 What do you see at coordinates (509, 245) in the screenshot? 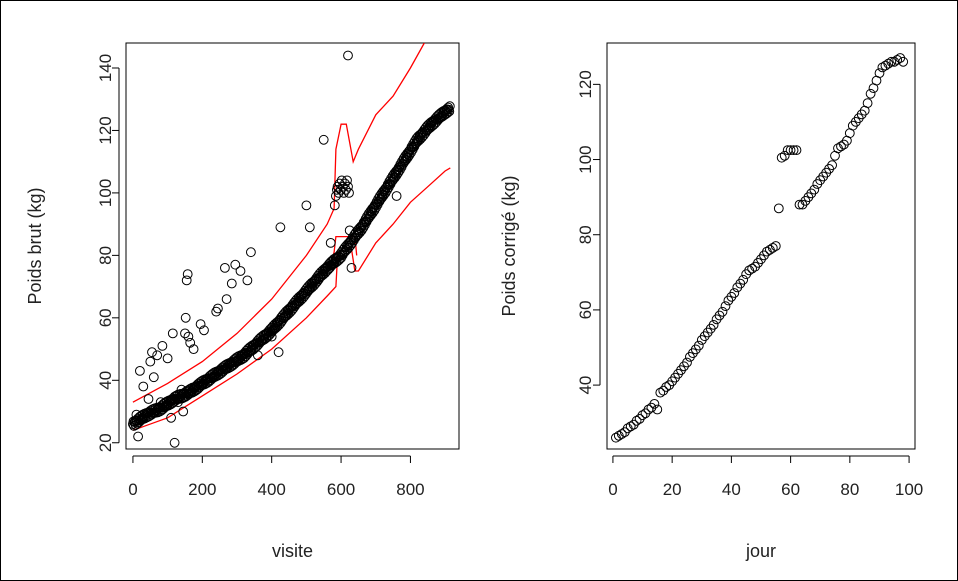
I see `right-y-axis-title: Poids corrigé (kg)` at bounding box center [509, 245].